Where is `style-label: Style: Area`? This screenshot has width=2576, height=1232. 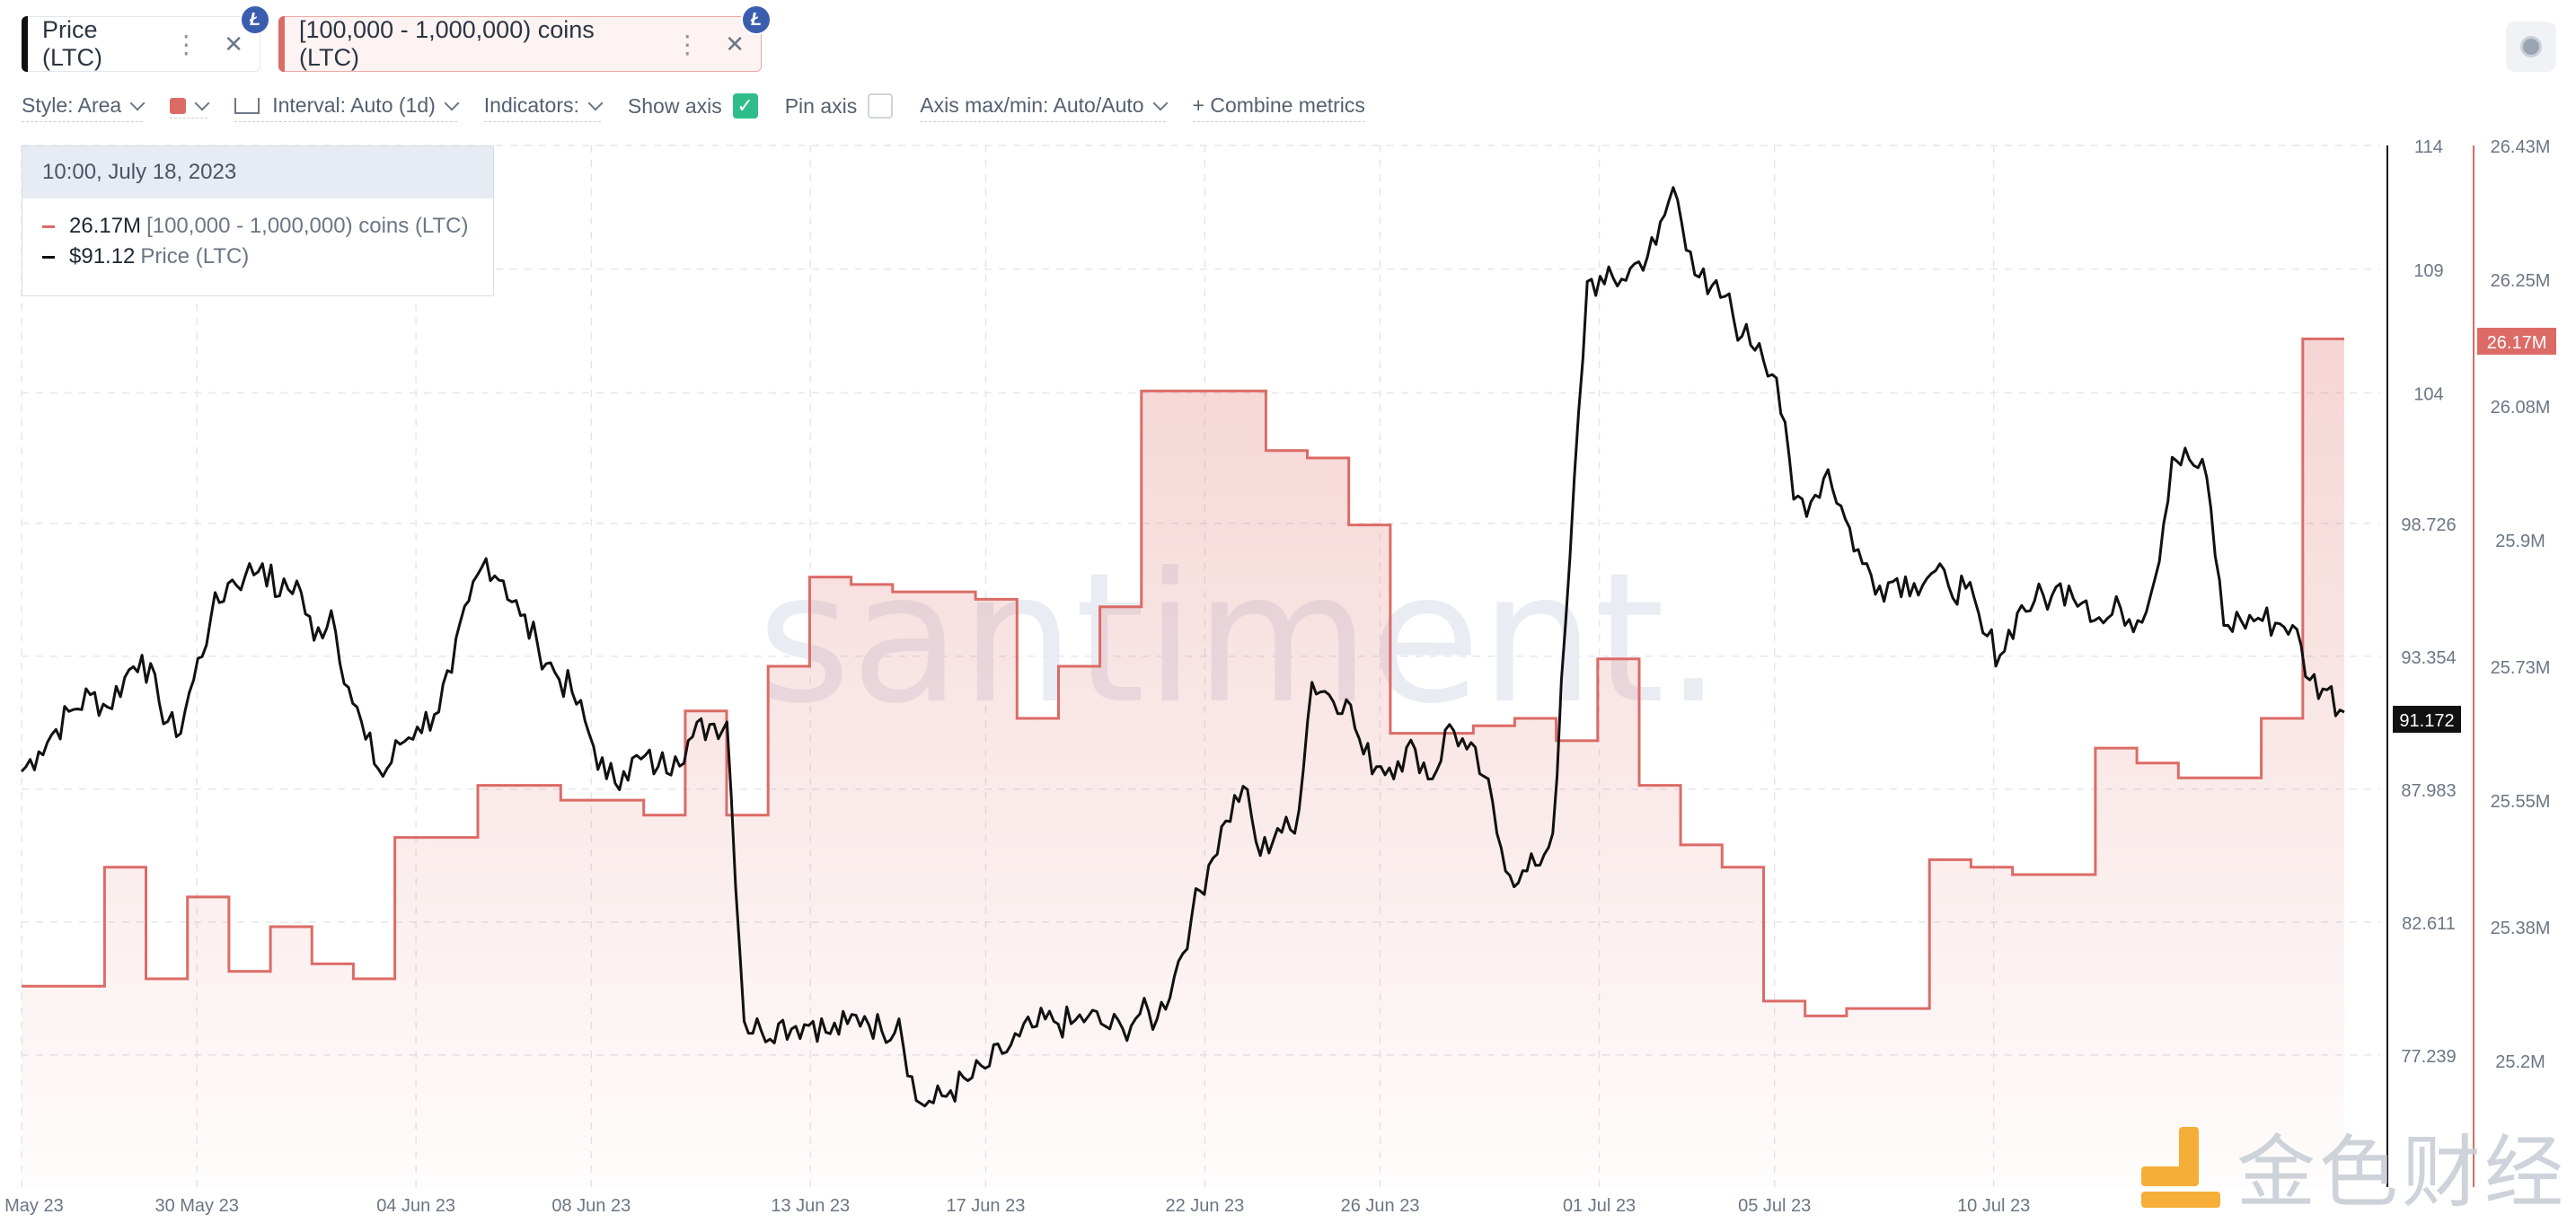
style-label: Style: Area is located at coordinates (72, 105).